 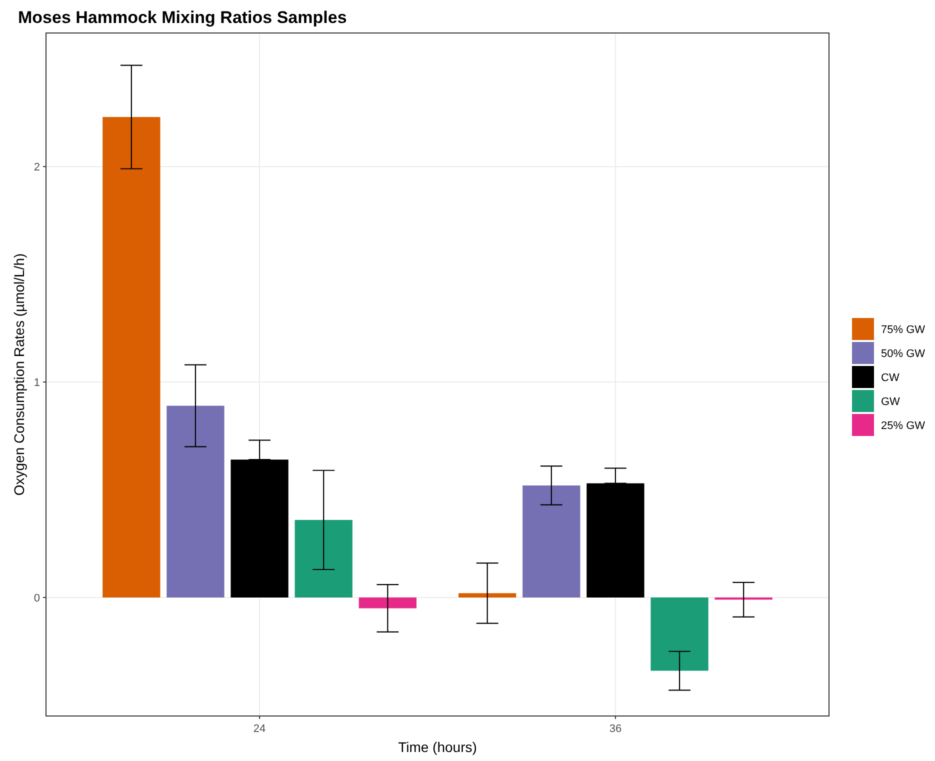 I want to click on legend-label: 50% GW, so click(x=903, y=354).